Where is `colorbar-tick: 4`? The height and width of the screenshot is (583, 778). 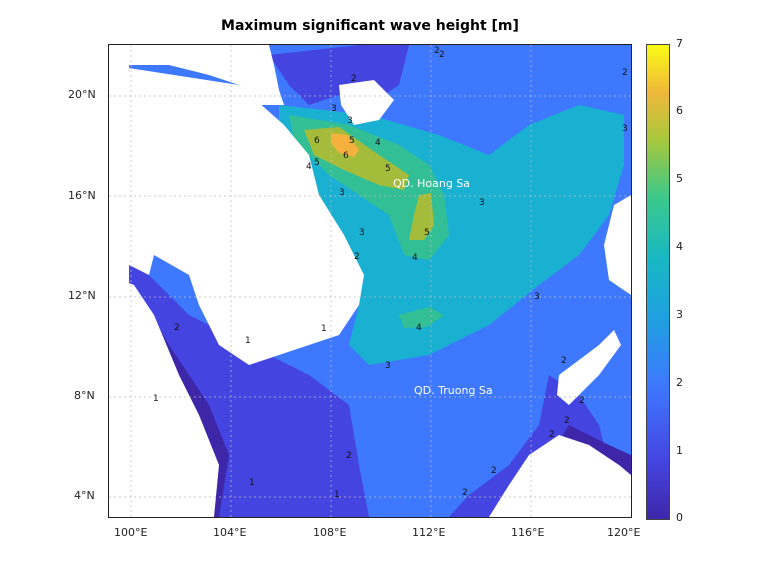 colorbar-tick: 4 is located at coordinates (679, 246).